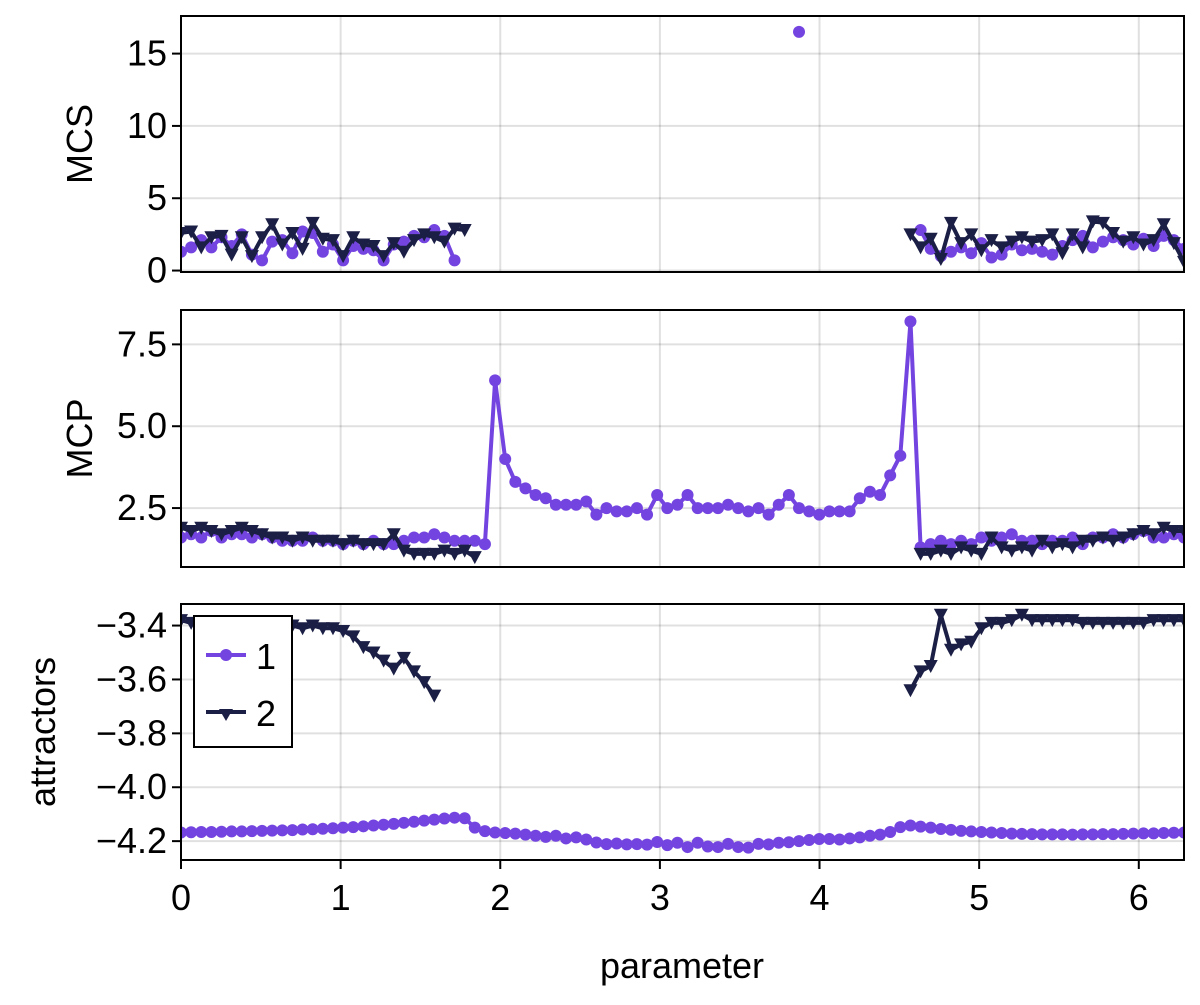  I want to click on legend-item-1: 1, so click(241, 656).